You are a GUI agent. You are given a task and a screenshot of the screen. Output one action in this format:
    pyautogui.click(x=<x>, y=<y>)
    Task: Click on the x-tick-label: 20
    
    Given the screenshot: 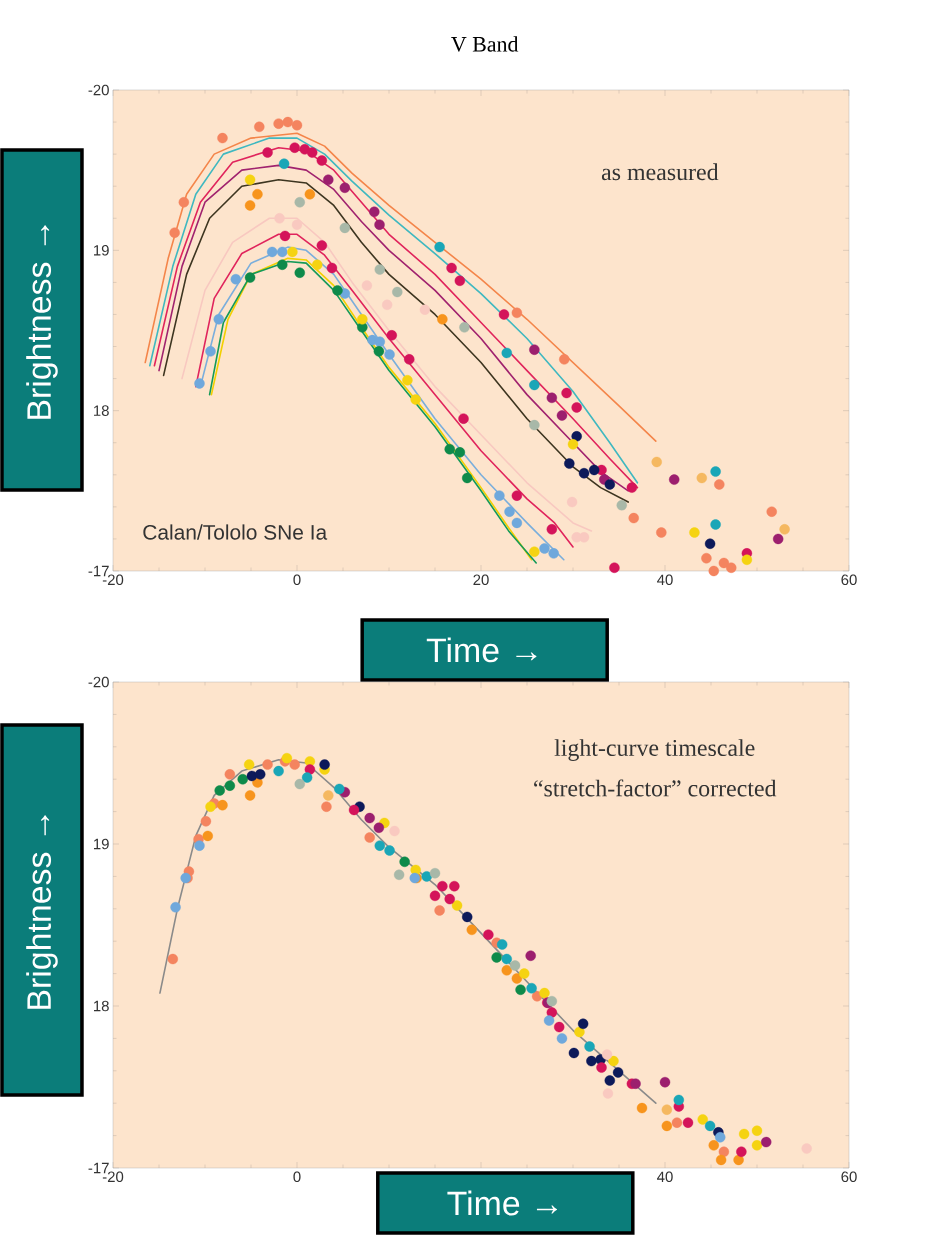 What is the action you would take?
    pyautogui.click(x=481, y=580)
    